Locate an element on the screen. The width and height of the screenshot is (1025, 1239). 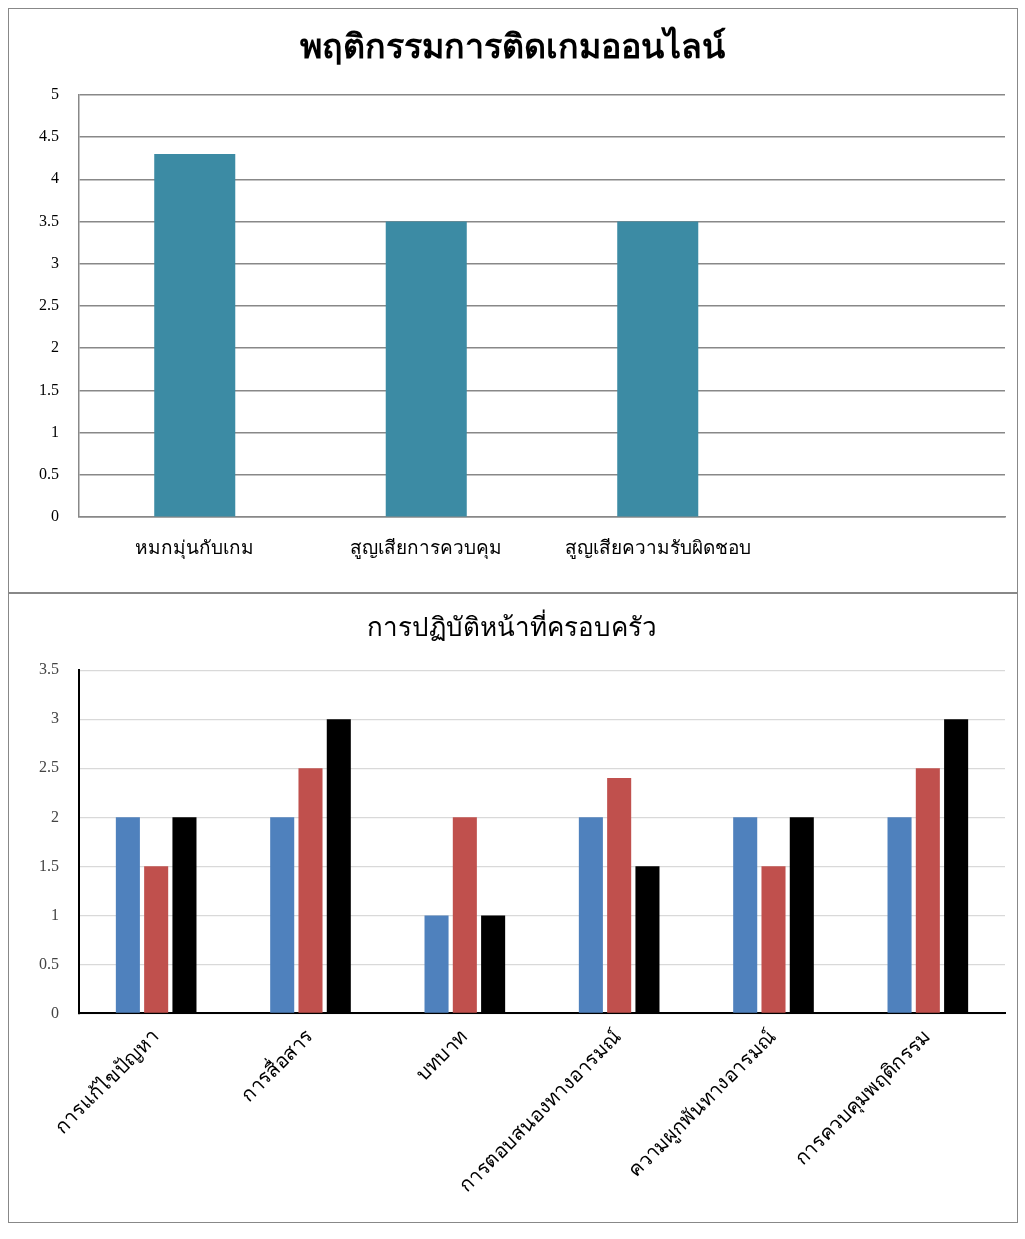
y-tick-label: 4 is located at coordinates (55, 178).